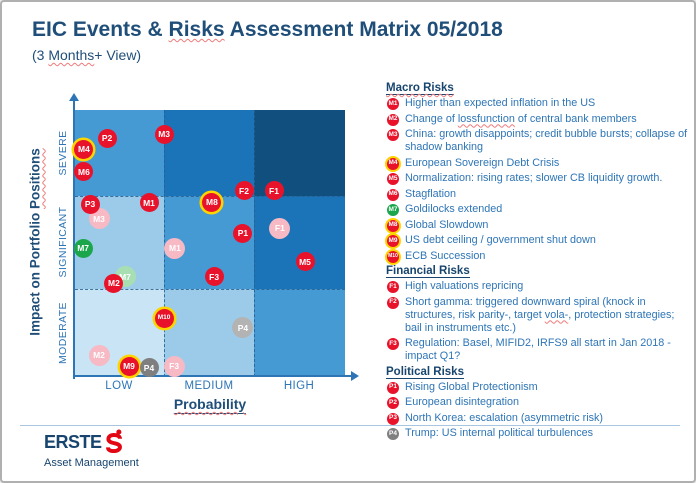 The image size is (696, 483). I want to click on x-tick-low: LOW, so click(119, 386).